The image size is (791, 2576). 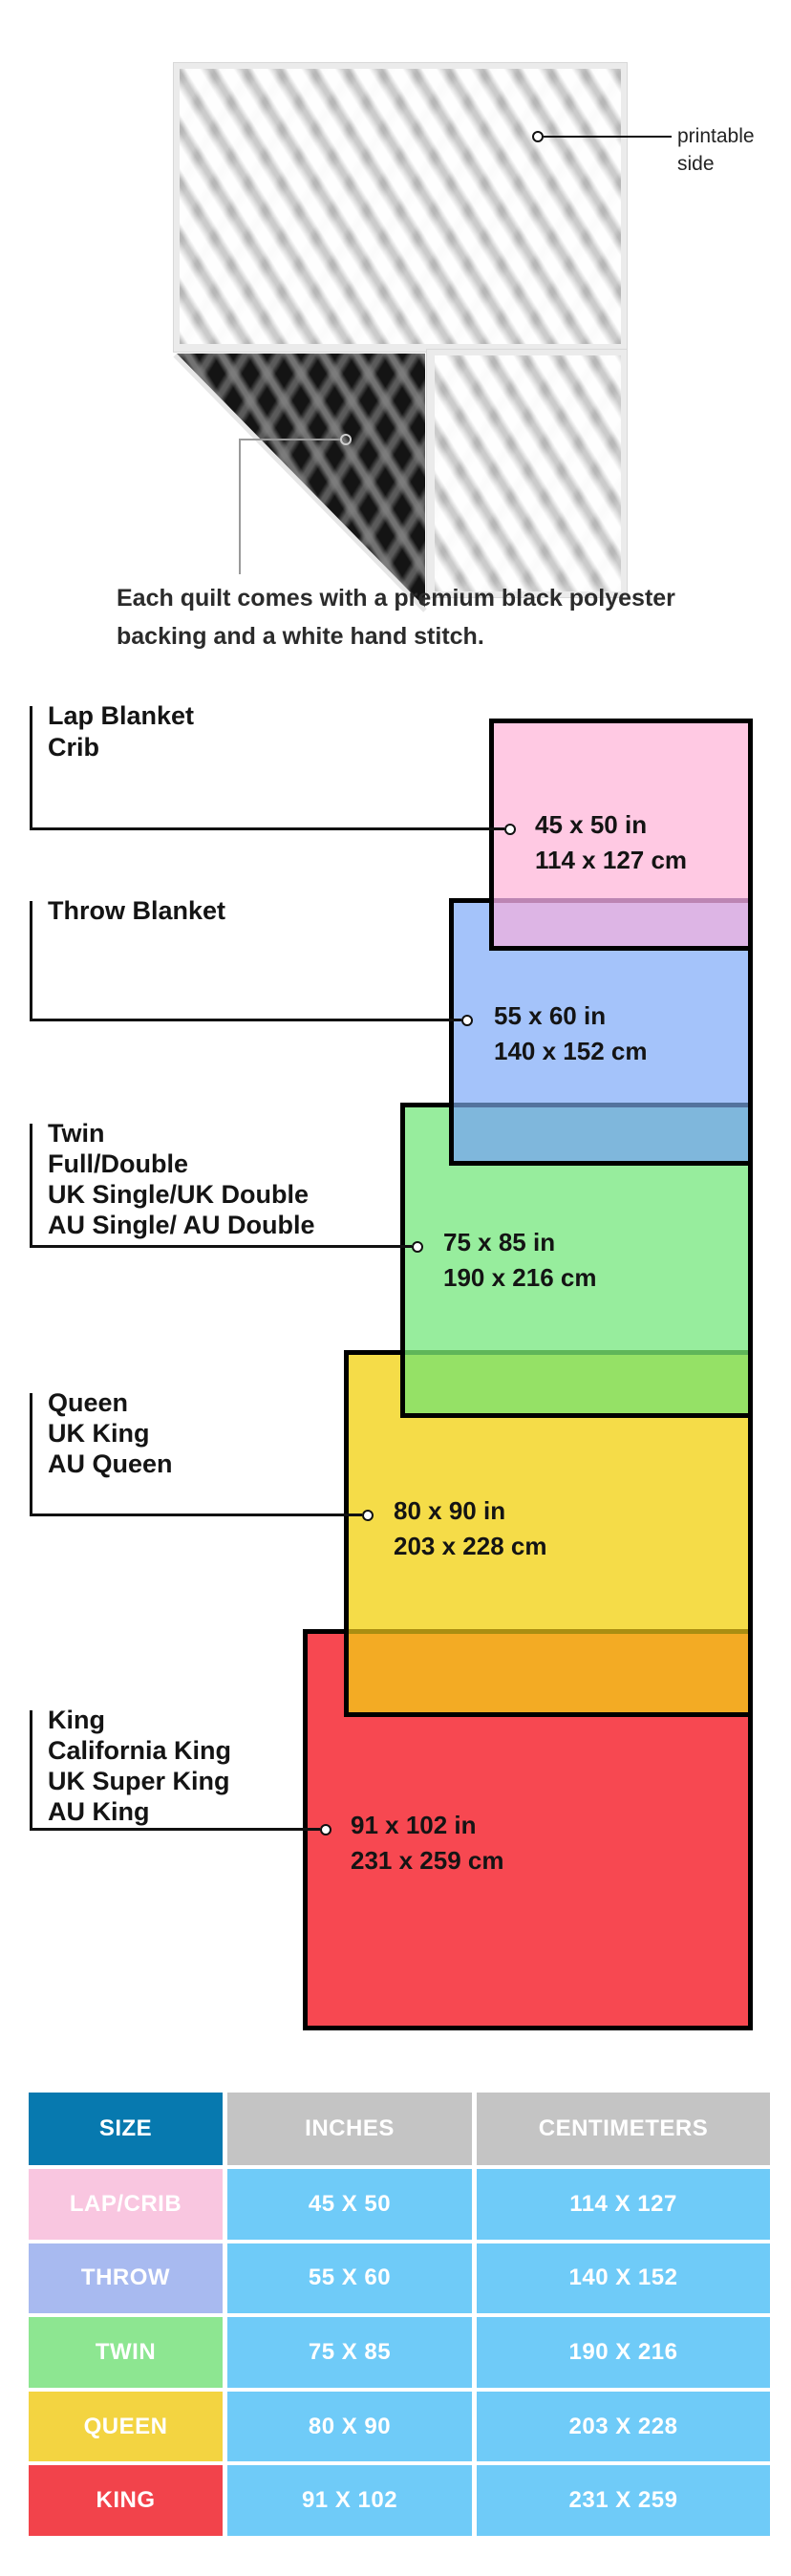 What do you see at coordinates (31, 960) in the screenshot?
I see `leader-vline-throw` at bounding box center [31, 960].